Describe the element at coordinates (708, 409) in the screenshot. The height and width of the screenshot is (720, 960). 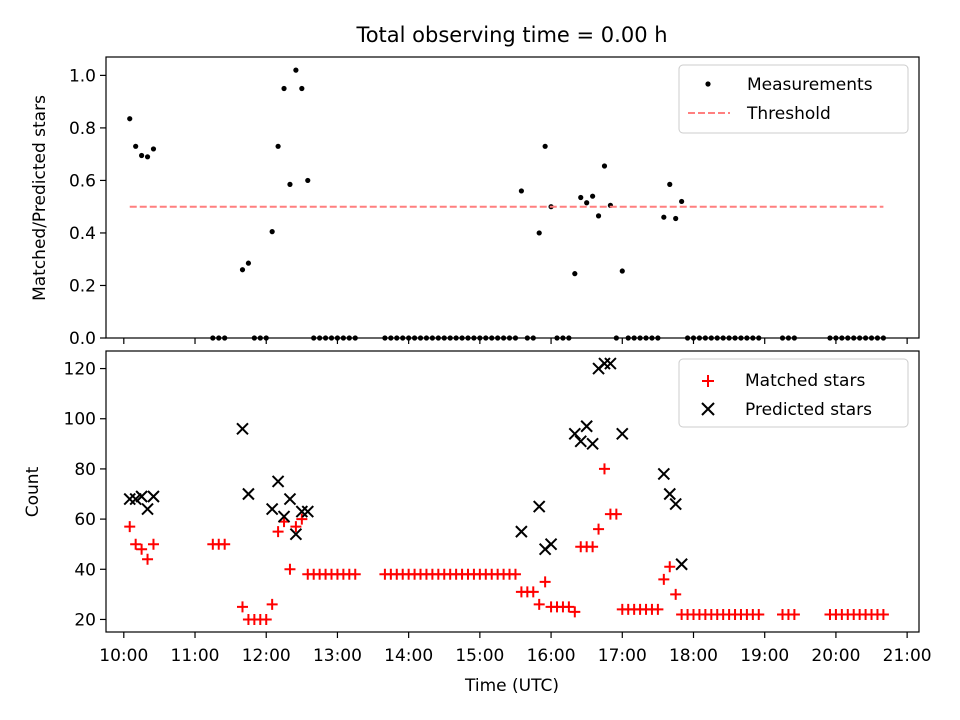
I see `legend-predicted-marker` at that location.